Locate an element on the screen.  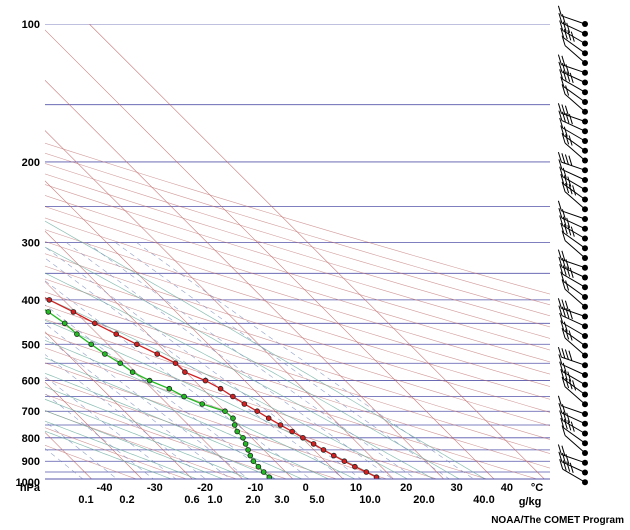
mixing-ratio-tick-label: 10.0 is located at coordinates (369, 500).